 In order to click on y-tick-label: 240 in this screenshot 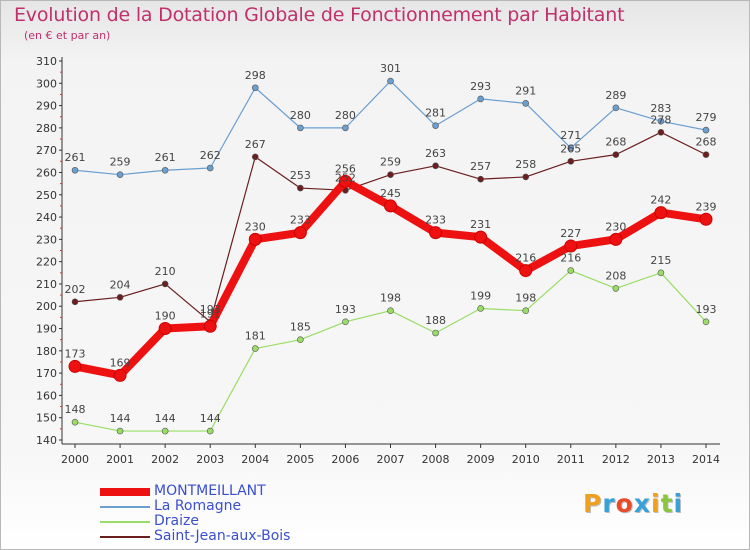, I will do `click(46, 217)`.